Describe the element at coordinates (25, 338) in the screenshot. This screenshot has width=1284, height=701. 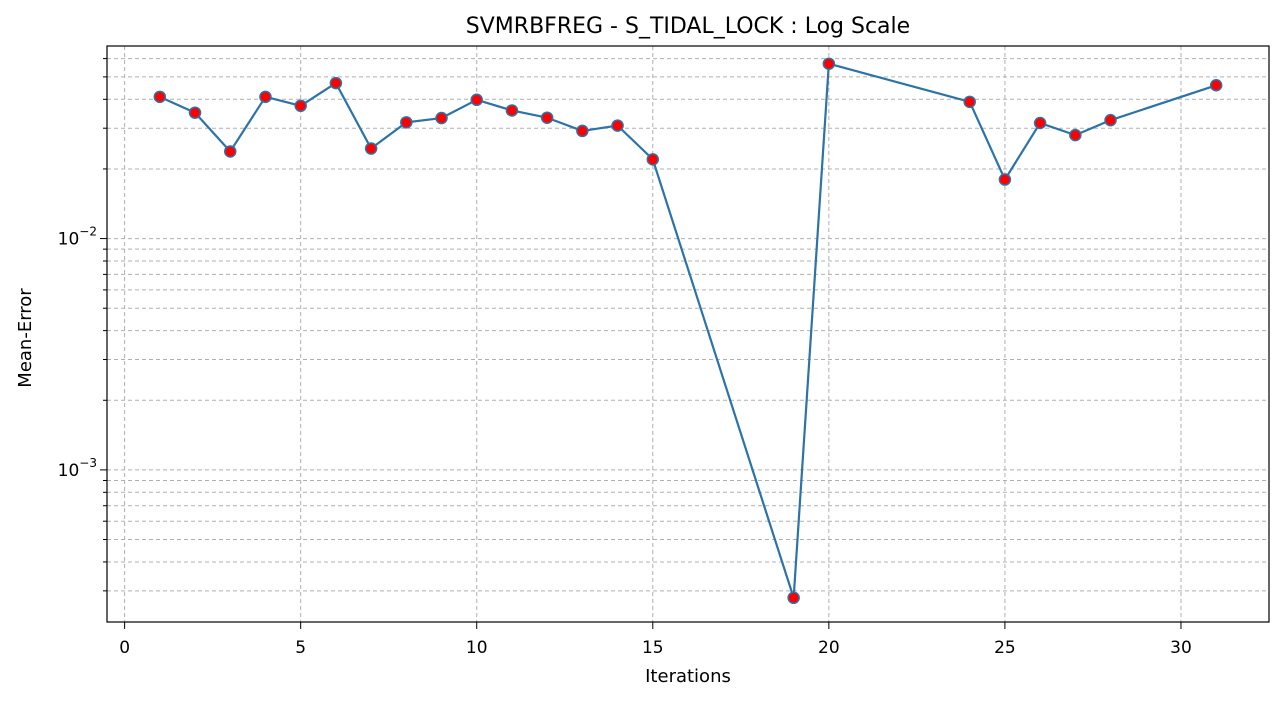
I see `y-axis-label: Mean-Error` at that location.